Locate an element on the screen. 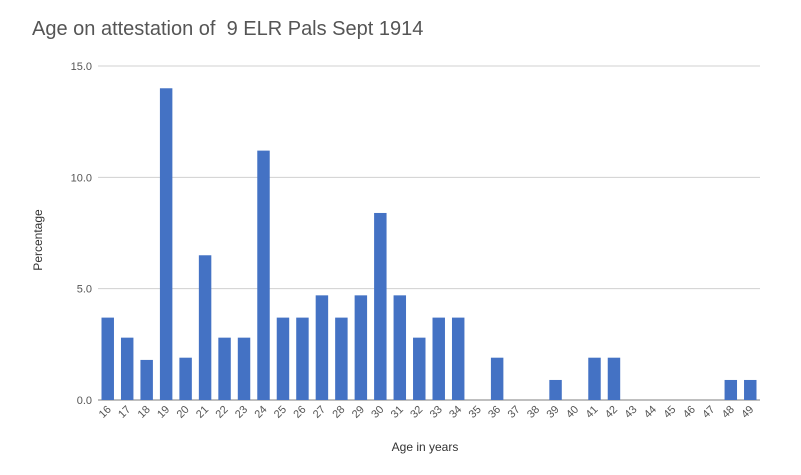 The image size is (801, 475). y-tick-label: 0.0 is located at coordinates (84, 401).